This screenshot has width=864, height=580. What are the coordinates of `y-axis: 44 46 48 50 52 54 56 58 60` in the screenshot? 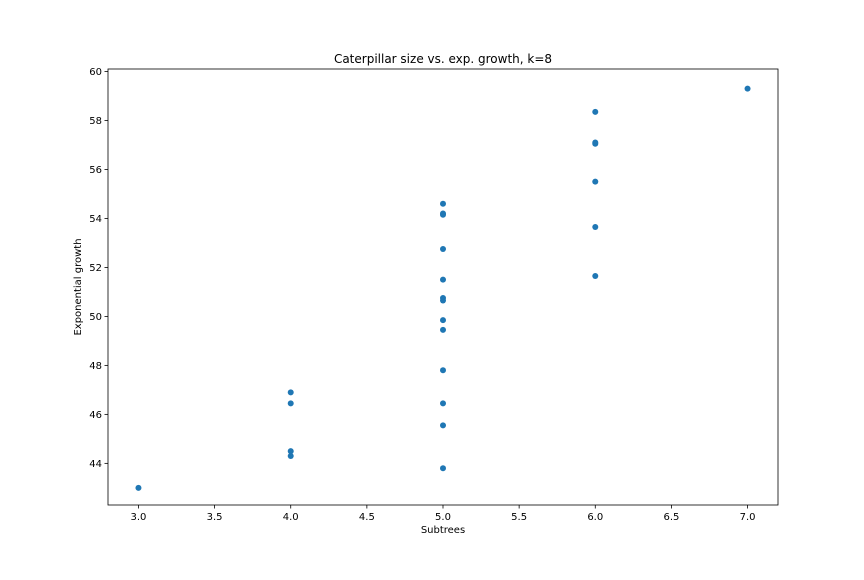 It's located at (98, 268).